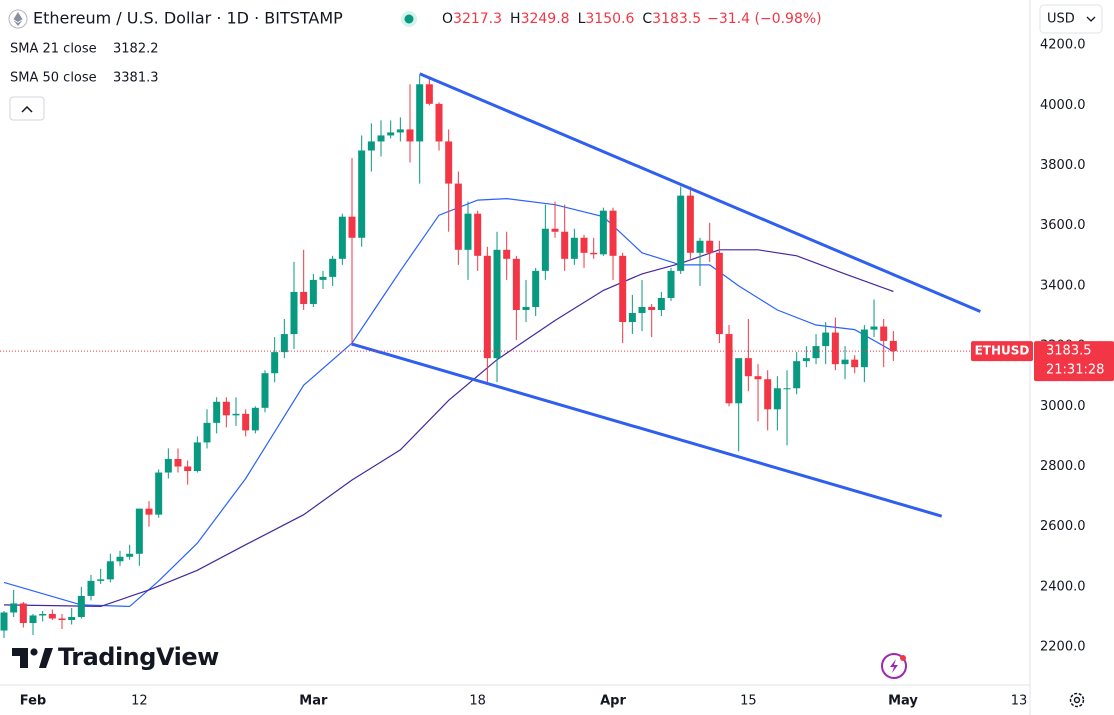 This screenshot has height=715, width=1114. What do you see at coordinates (27, 108) in the screenshot?
I see `collapse-button` at bounding box center [27, 108].